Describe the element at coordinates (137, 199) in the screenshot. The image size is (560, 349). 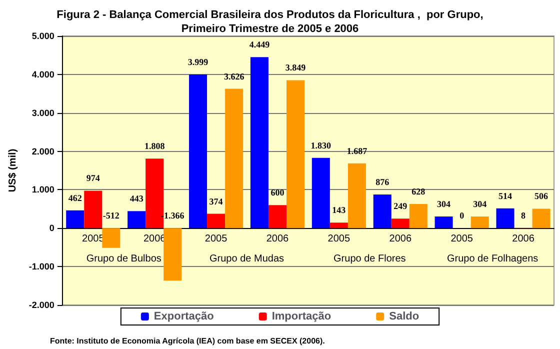
I see `data-label: 443` at that location.